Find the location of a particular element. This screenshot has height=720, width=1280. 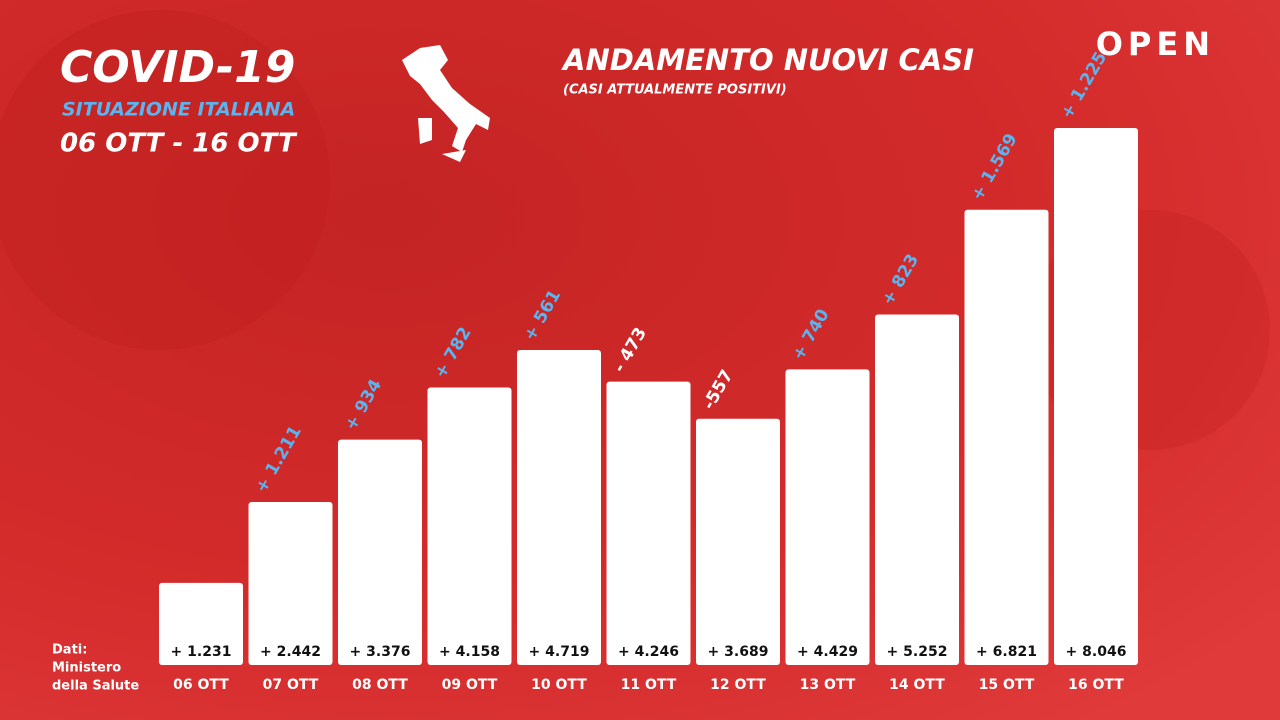

x-tick-label: 07 OTT is located at coordinates (291, 685).